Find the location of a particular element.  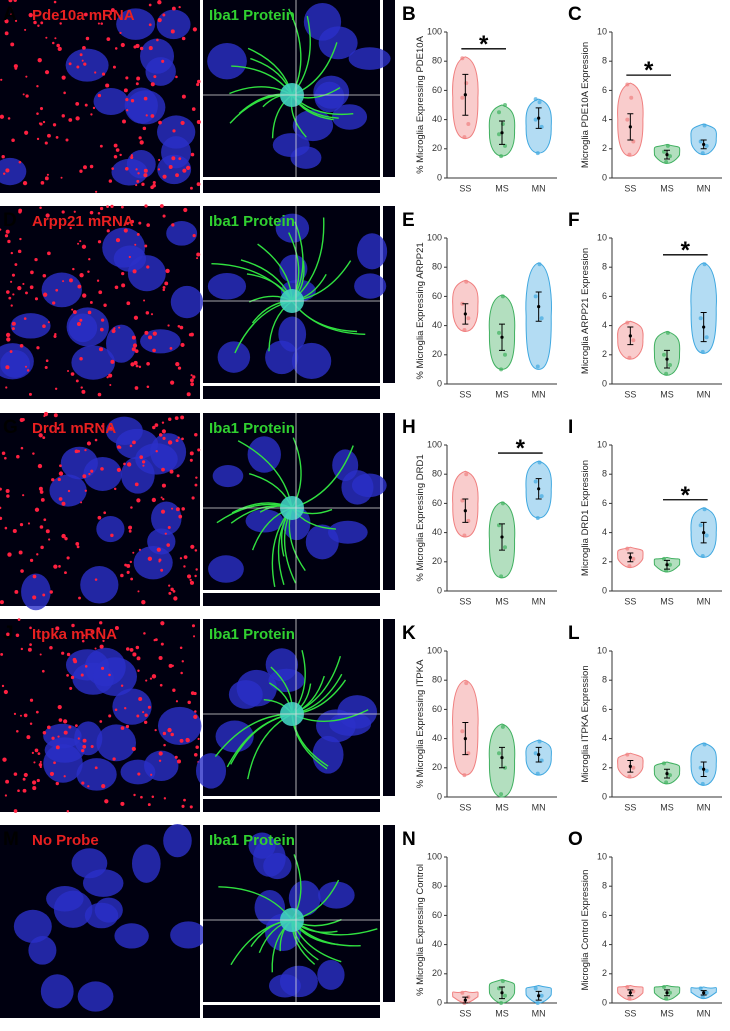

panel-letter: G is located at coordinates (10, 427).